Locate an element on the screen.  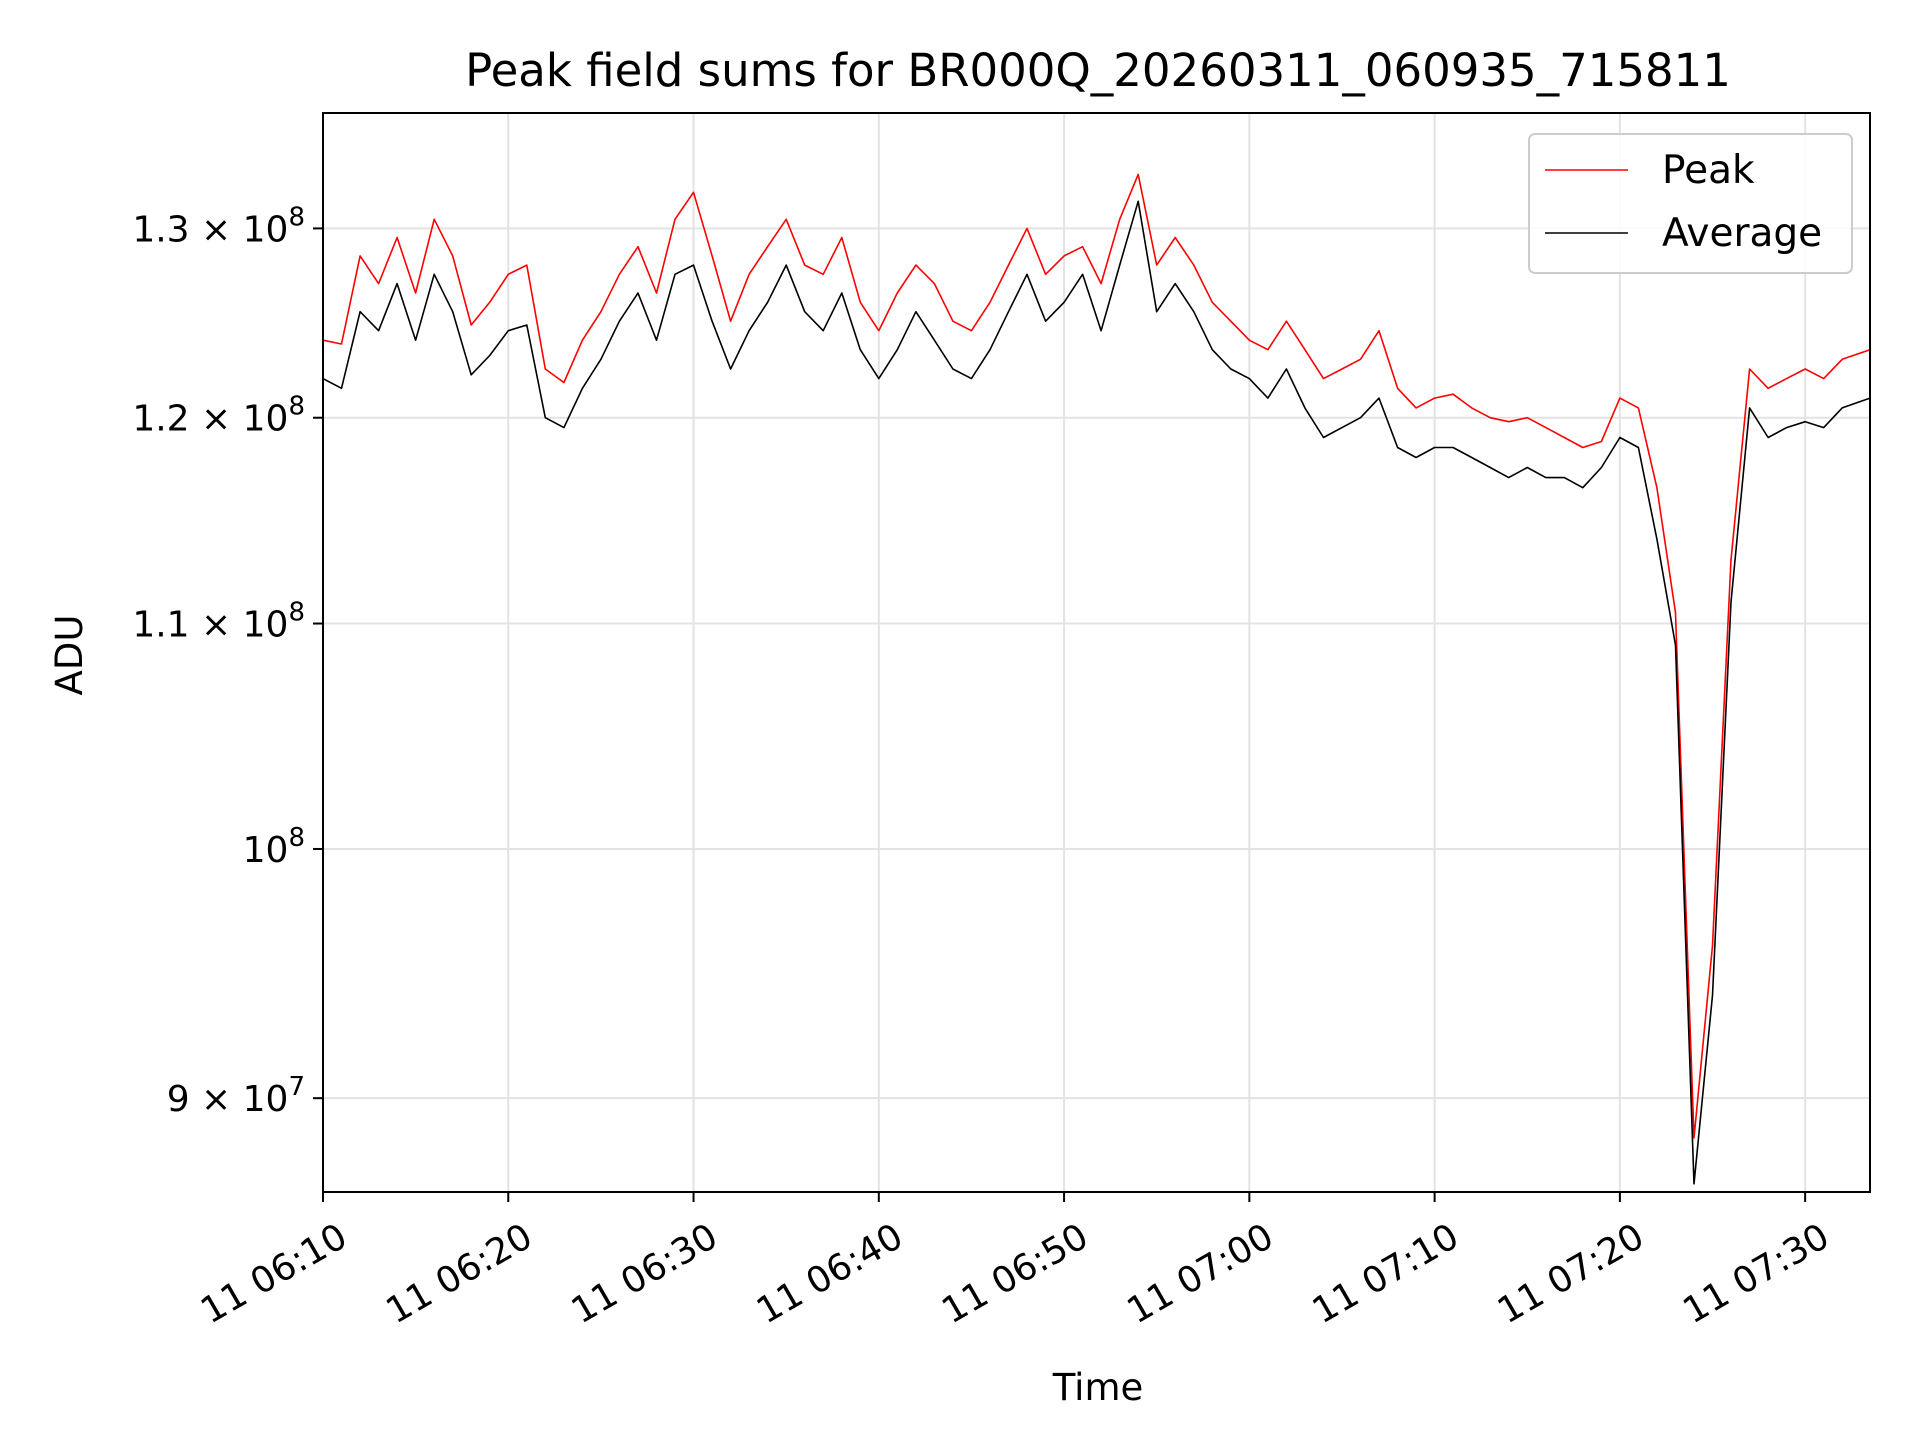
legend-label-peak: Peak is located at coordinates (1708, 170).